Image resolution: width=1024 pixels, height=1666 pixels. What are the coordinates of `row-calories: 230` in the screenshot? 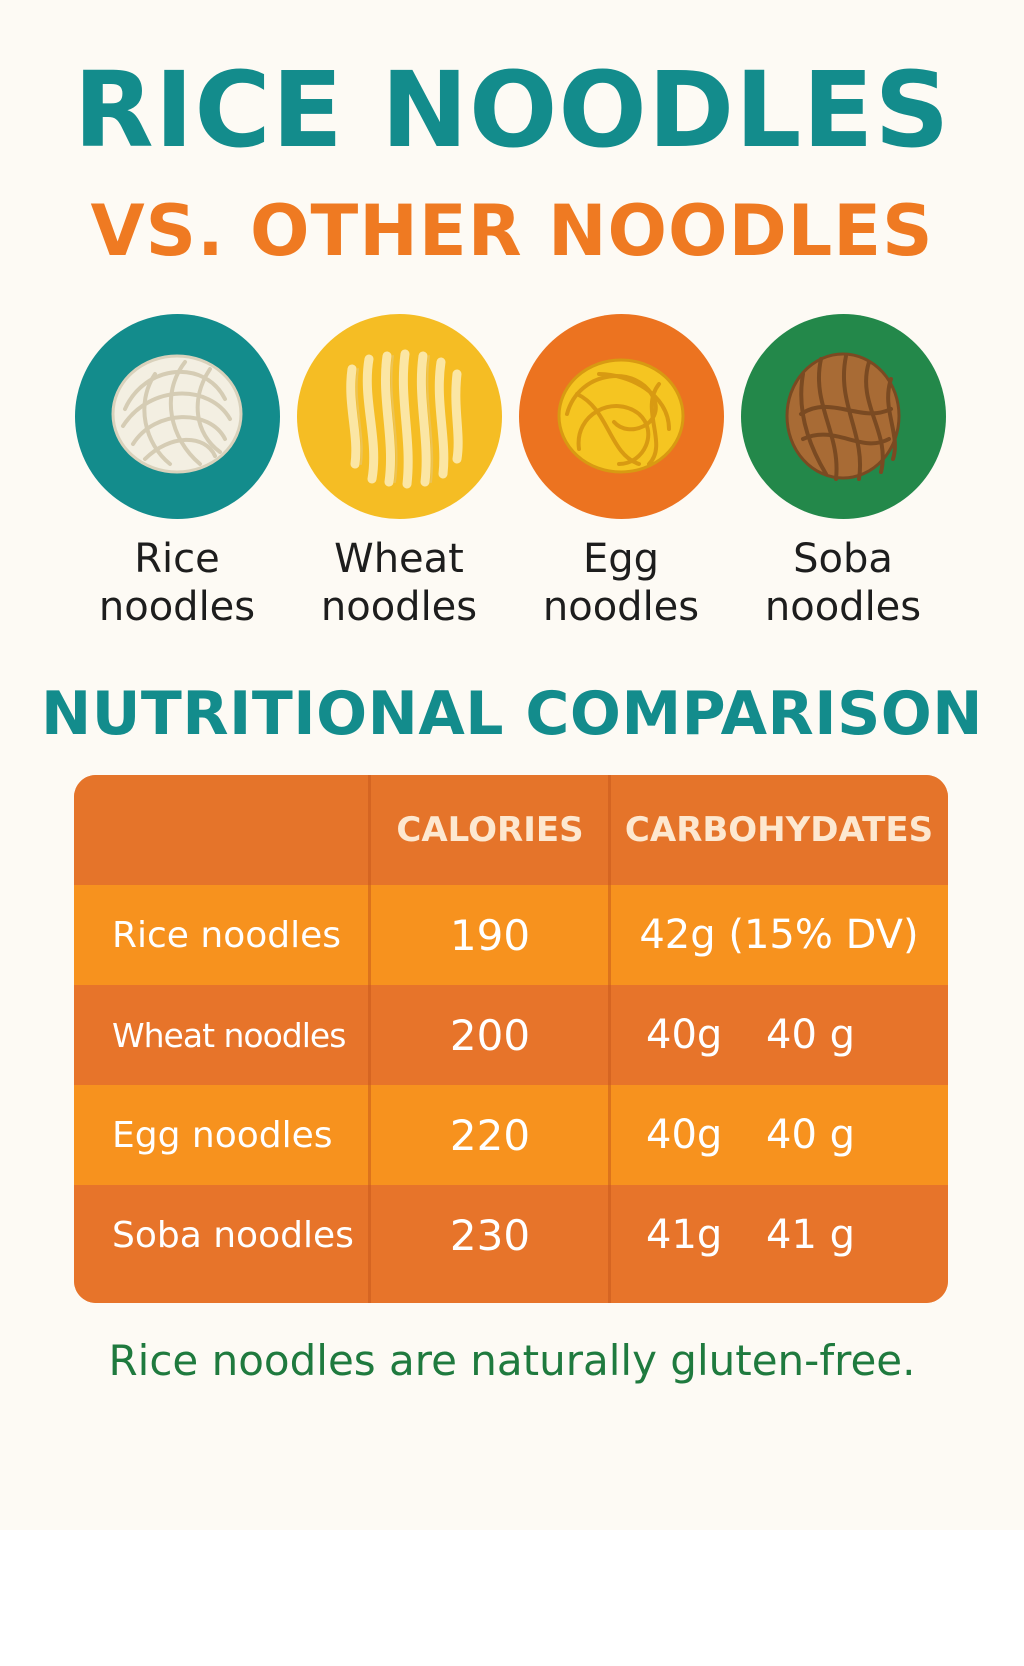 It's located at (490, 1235).